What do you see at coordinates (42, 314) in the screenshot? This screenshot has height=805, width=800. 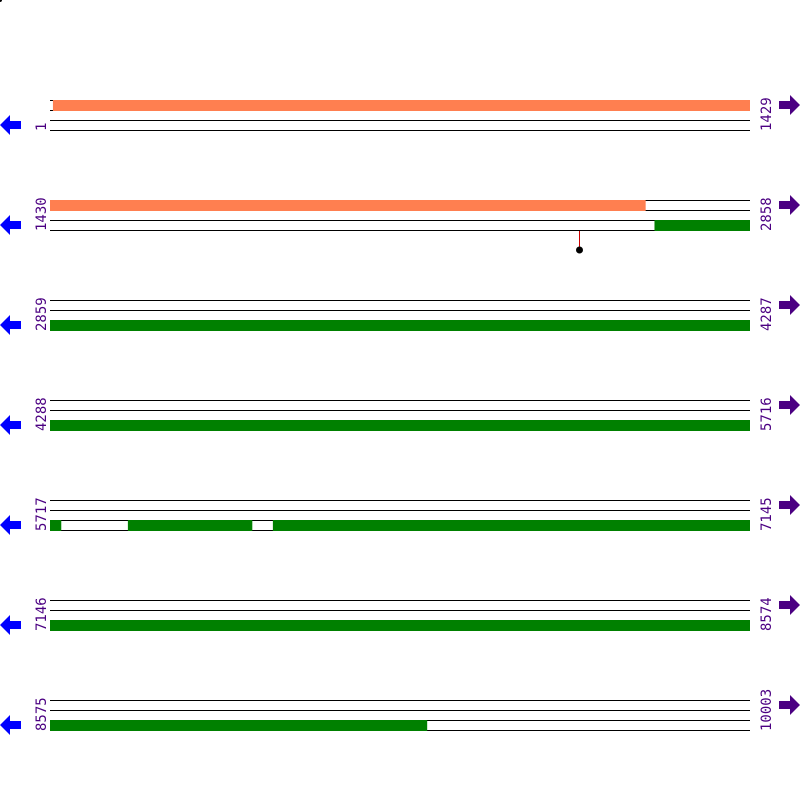 I see `row-start-label: 2859` at bounding box center [42, 314].